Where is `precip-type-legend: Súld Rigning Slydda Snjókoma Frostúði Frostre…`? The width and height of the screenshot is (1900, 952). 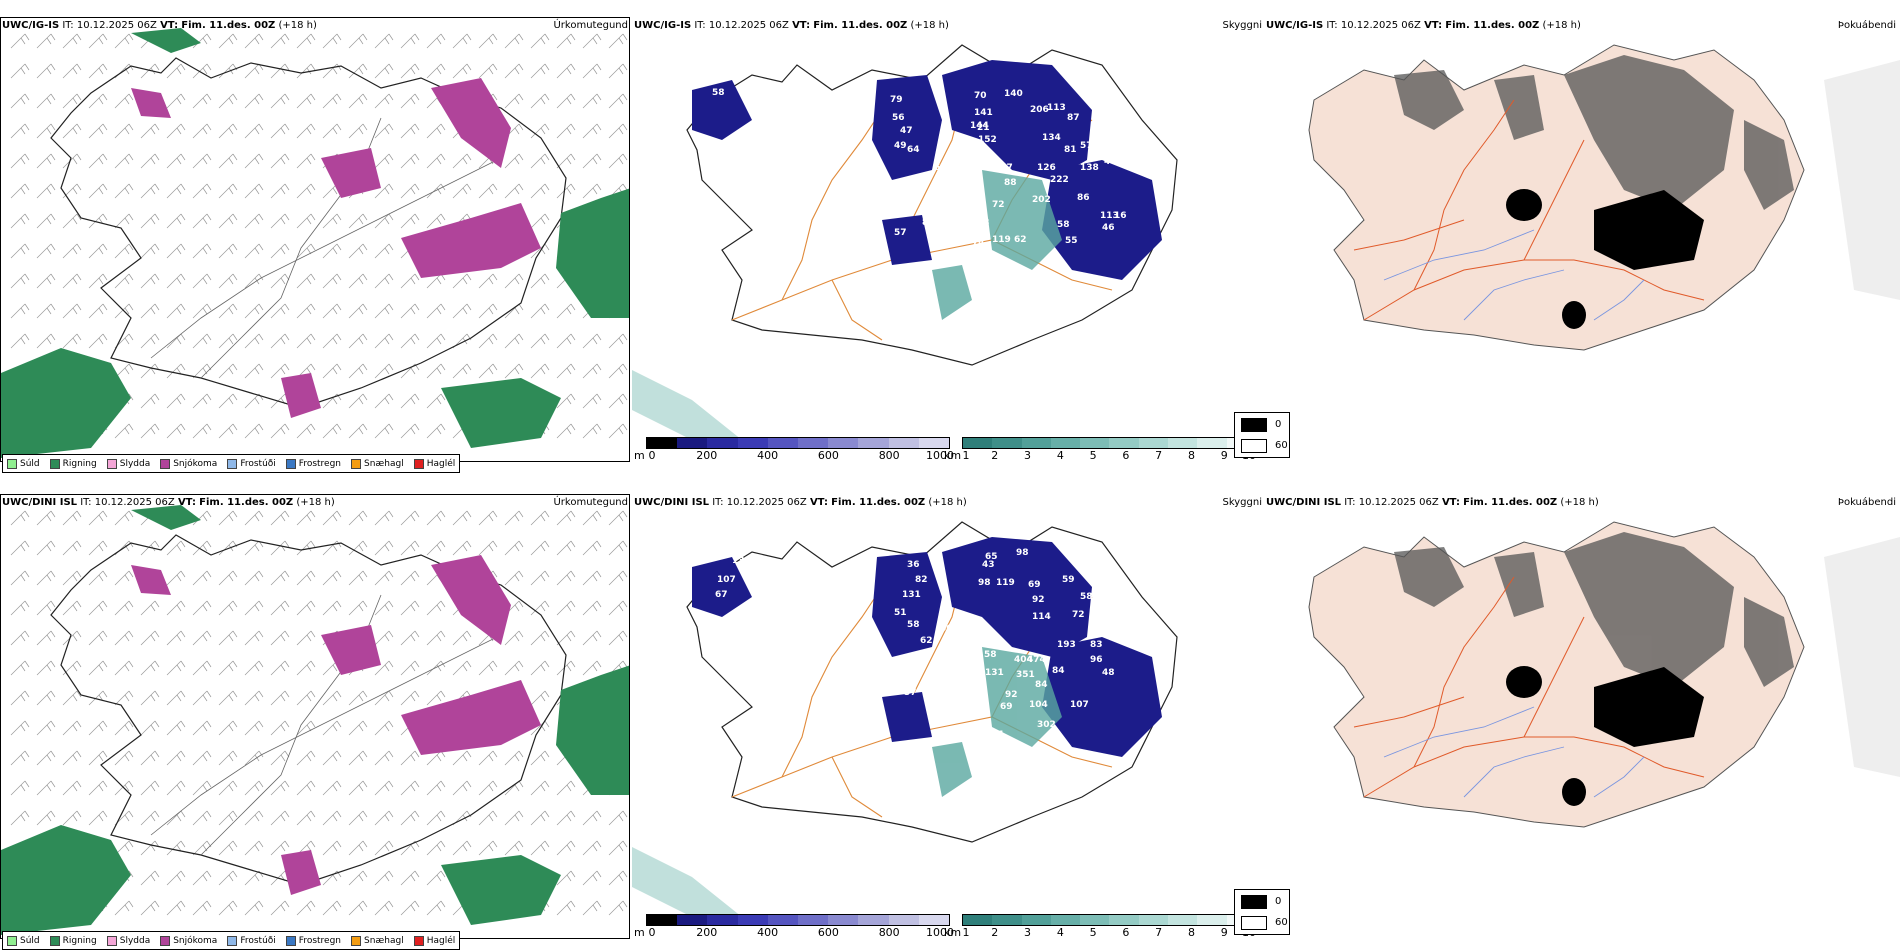 precip-type-legend: Súld Rigning Slydda Snjókoma Frostúði Frostre… is located at coordinates (231, 940).